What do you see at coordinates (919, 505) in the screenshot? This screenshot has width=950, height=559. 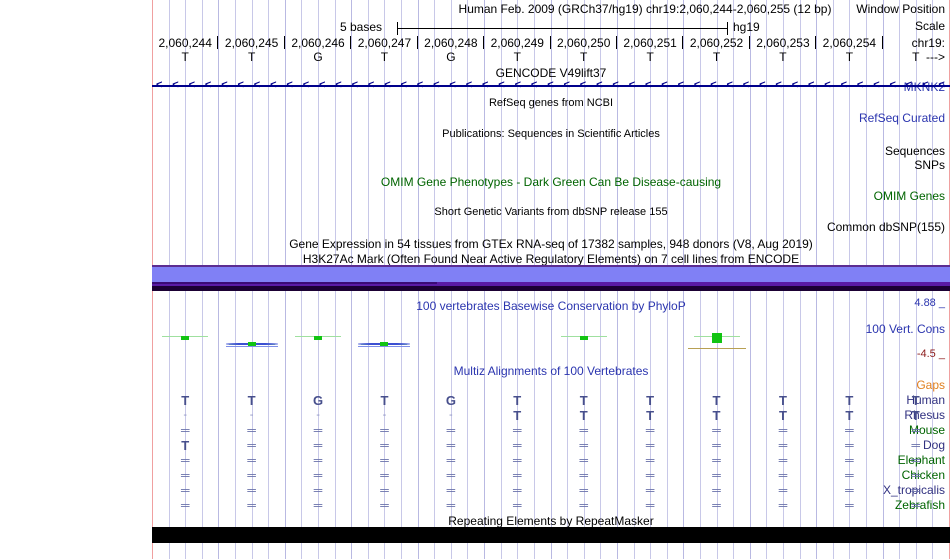 I see `species-label-zebrafish: Zebrafish` at bounding box center [919, 505].